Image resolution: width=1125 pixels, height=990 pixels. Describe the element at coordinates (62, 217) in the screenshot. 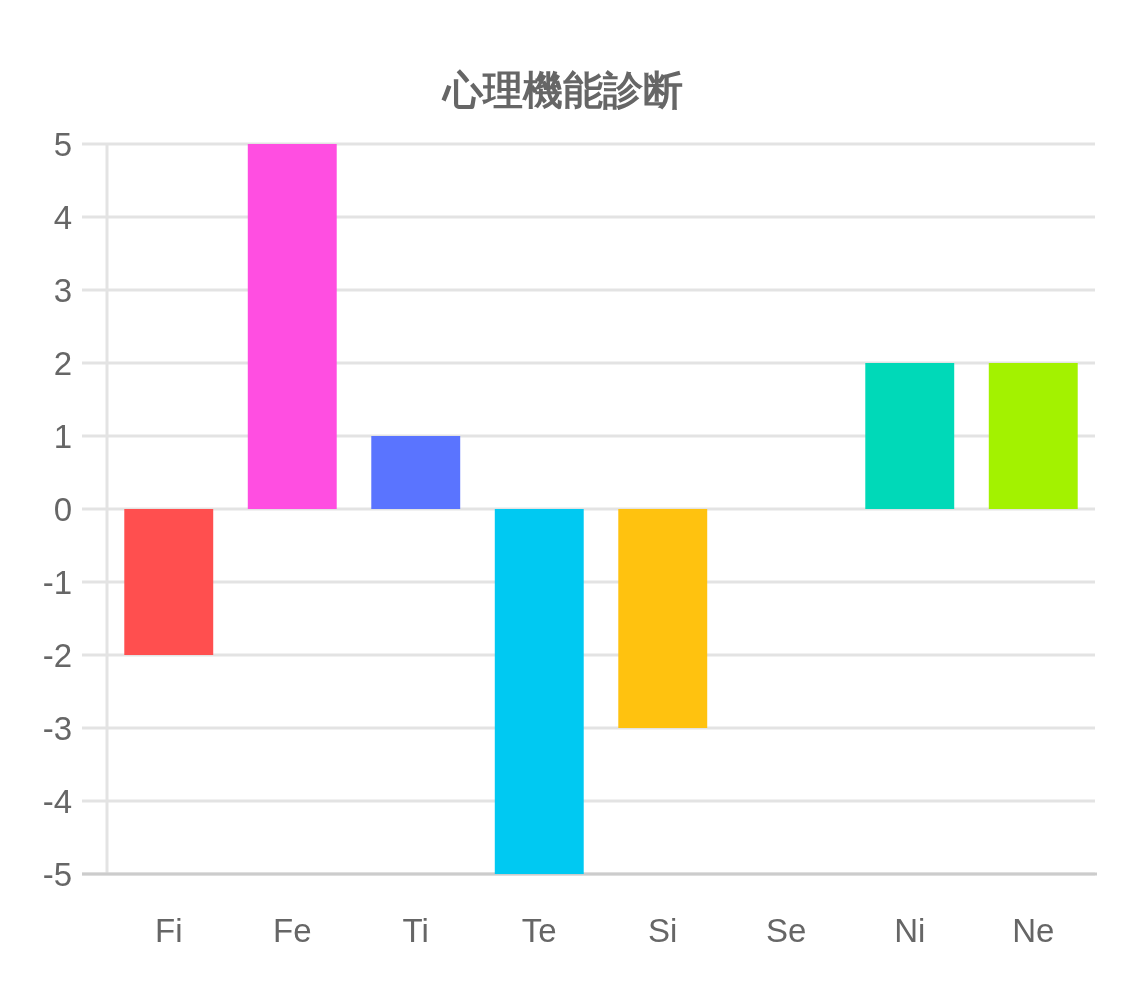

I see `y-tick-label: 4` at that location.